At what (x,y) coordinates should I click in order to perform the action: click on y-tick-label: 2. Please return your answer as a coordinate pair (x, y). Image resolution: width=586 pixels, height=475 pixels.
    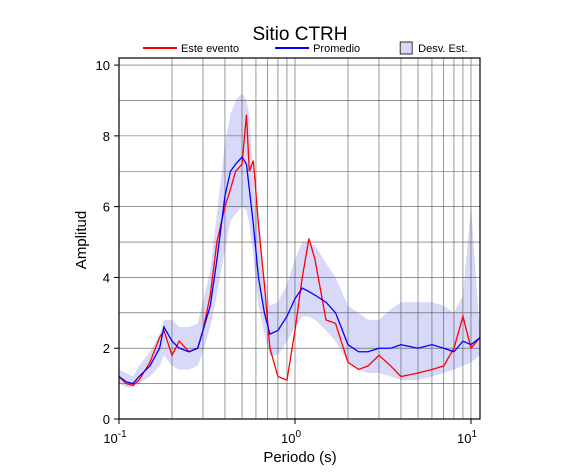
    Looking at the image, I should click on (106, 348).